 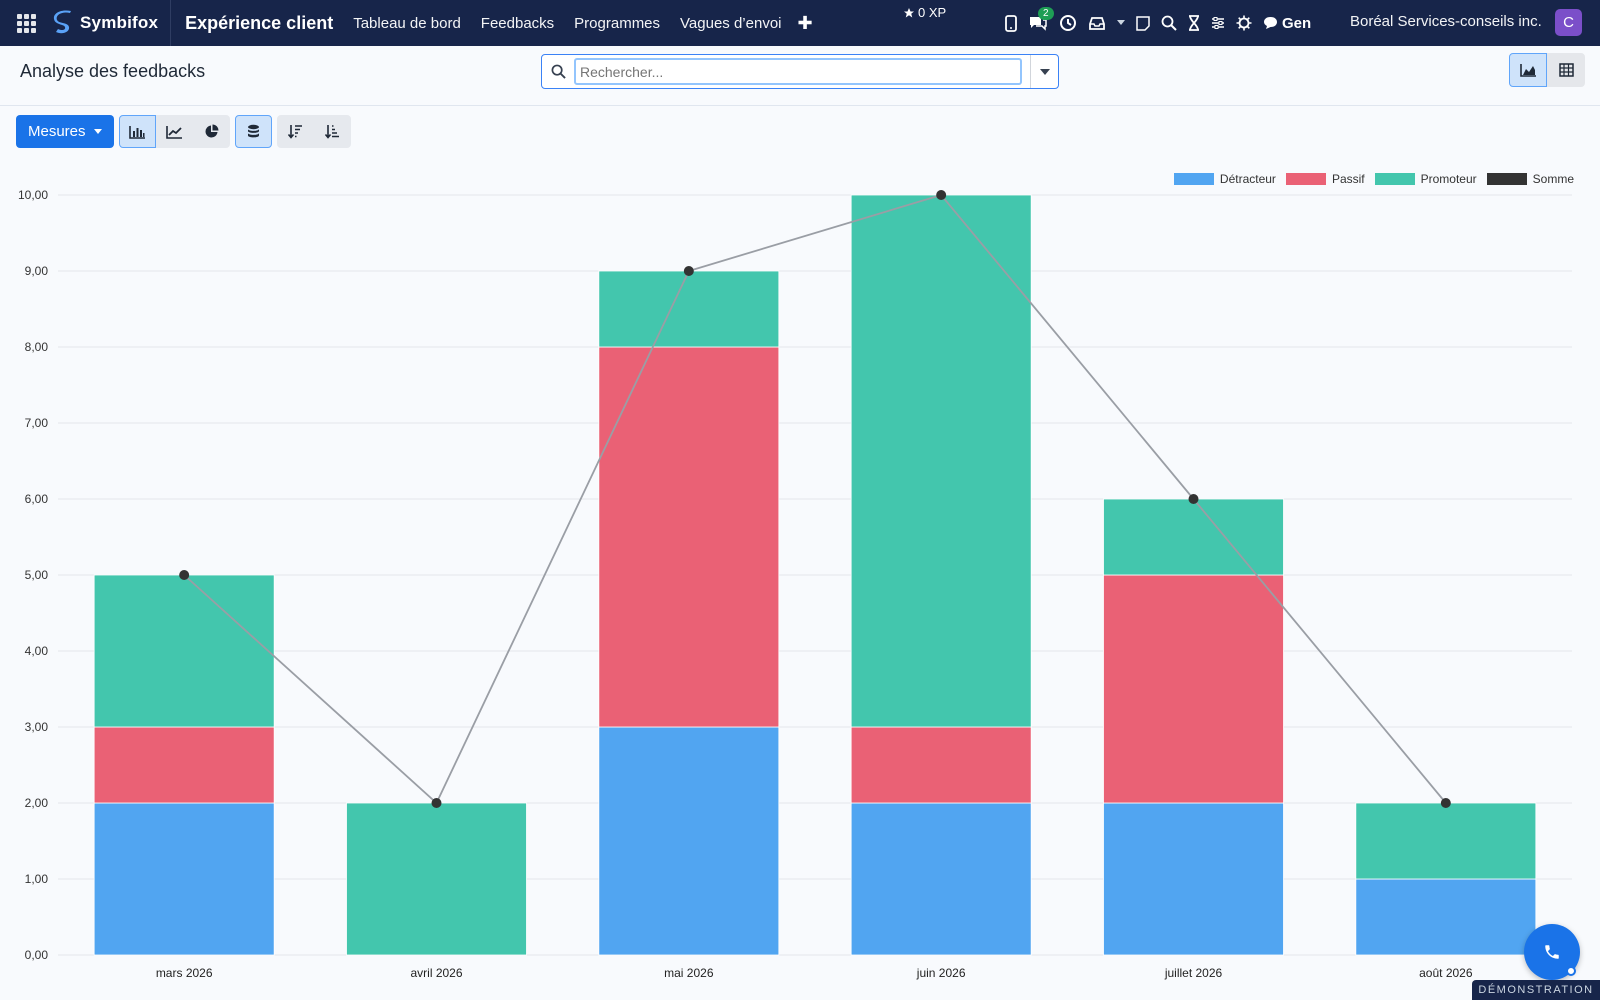 I want to click on systray: 2 Gen, so click(x=1158, y=23).